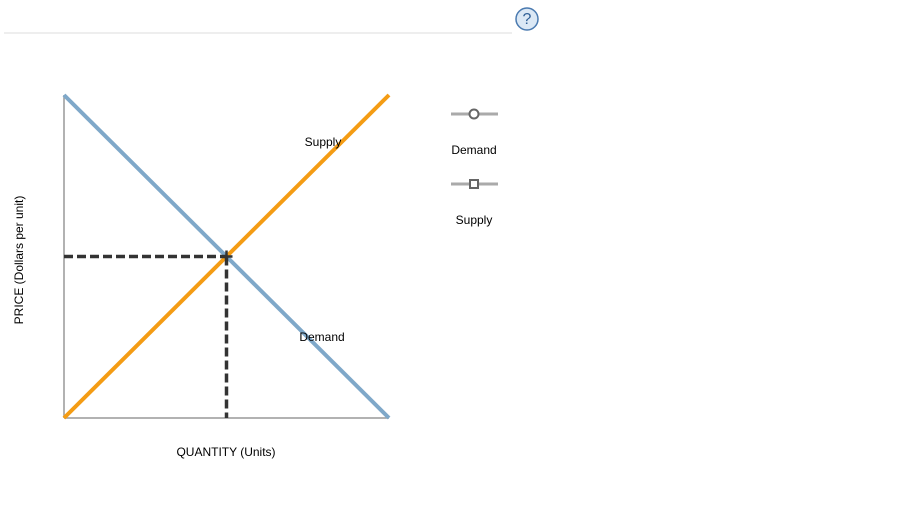 This screenshot has width=898, height=511. I want to click on equilibrium-point, so click(226, 256).